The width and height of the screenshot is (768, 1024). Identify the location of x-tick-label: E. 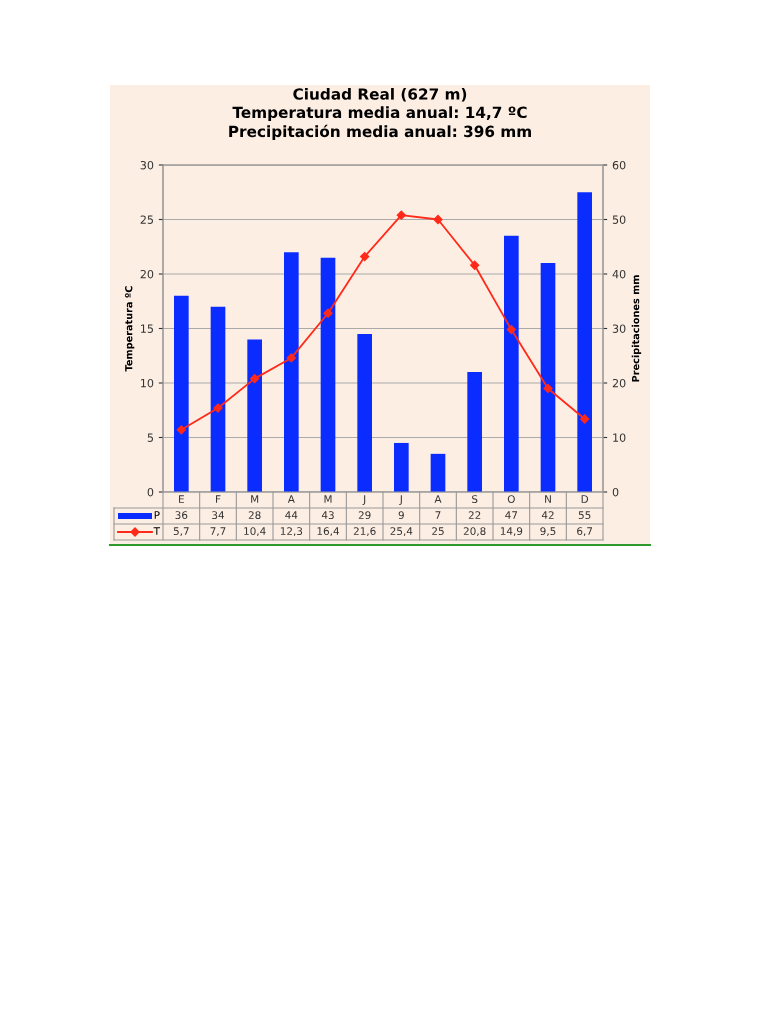
(181, 499).